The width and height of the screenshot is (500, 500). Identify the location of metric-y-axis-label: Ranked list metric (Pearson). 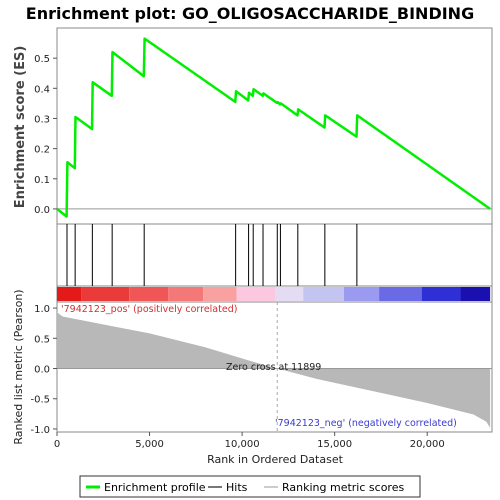
(18, 366).